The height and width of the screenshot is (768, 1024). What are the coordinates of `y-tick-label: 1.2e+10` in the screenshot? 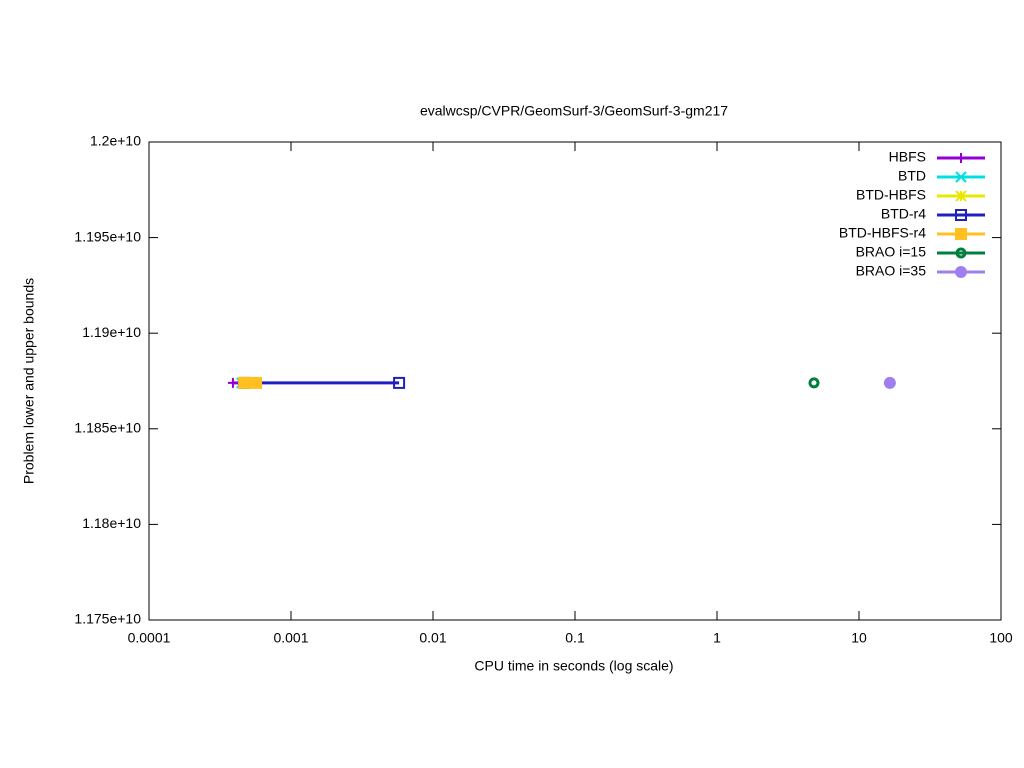 It's located at (115, 141).